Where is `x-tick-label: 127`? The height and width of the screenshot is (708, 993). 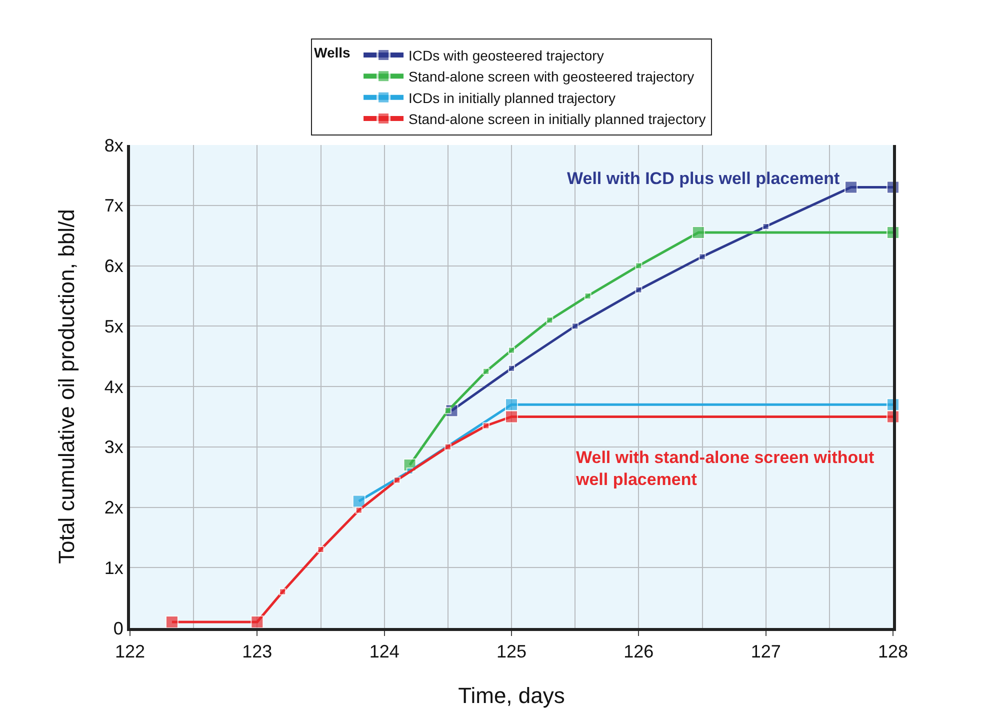 x-tick-label: 127 is located at coordinates (765, 652).